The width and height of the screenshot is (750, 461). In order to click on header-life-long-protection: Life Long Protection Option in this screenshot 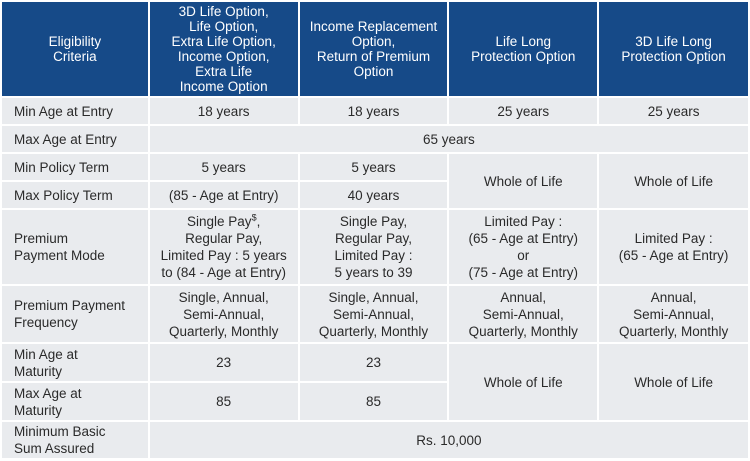, I will do `click(523, 49)`.